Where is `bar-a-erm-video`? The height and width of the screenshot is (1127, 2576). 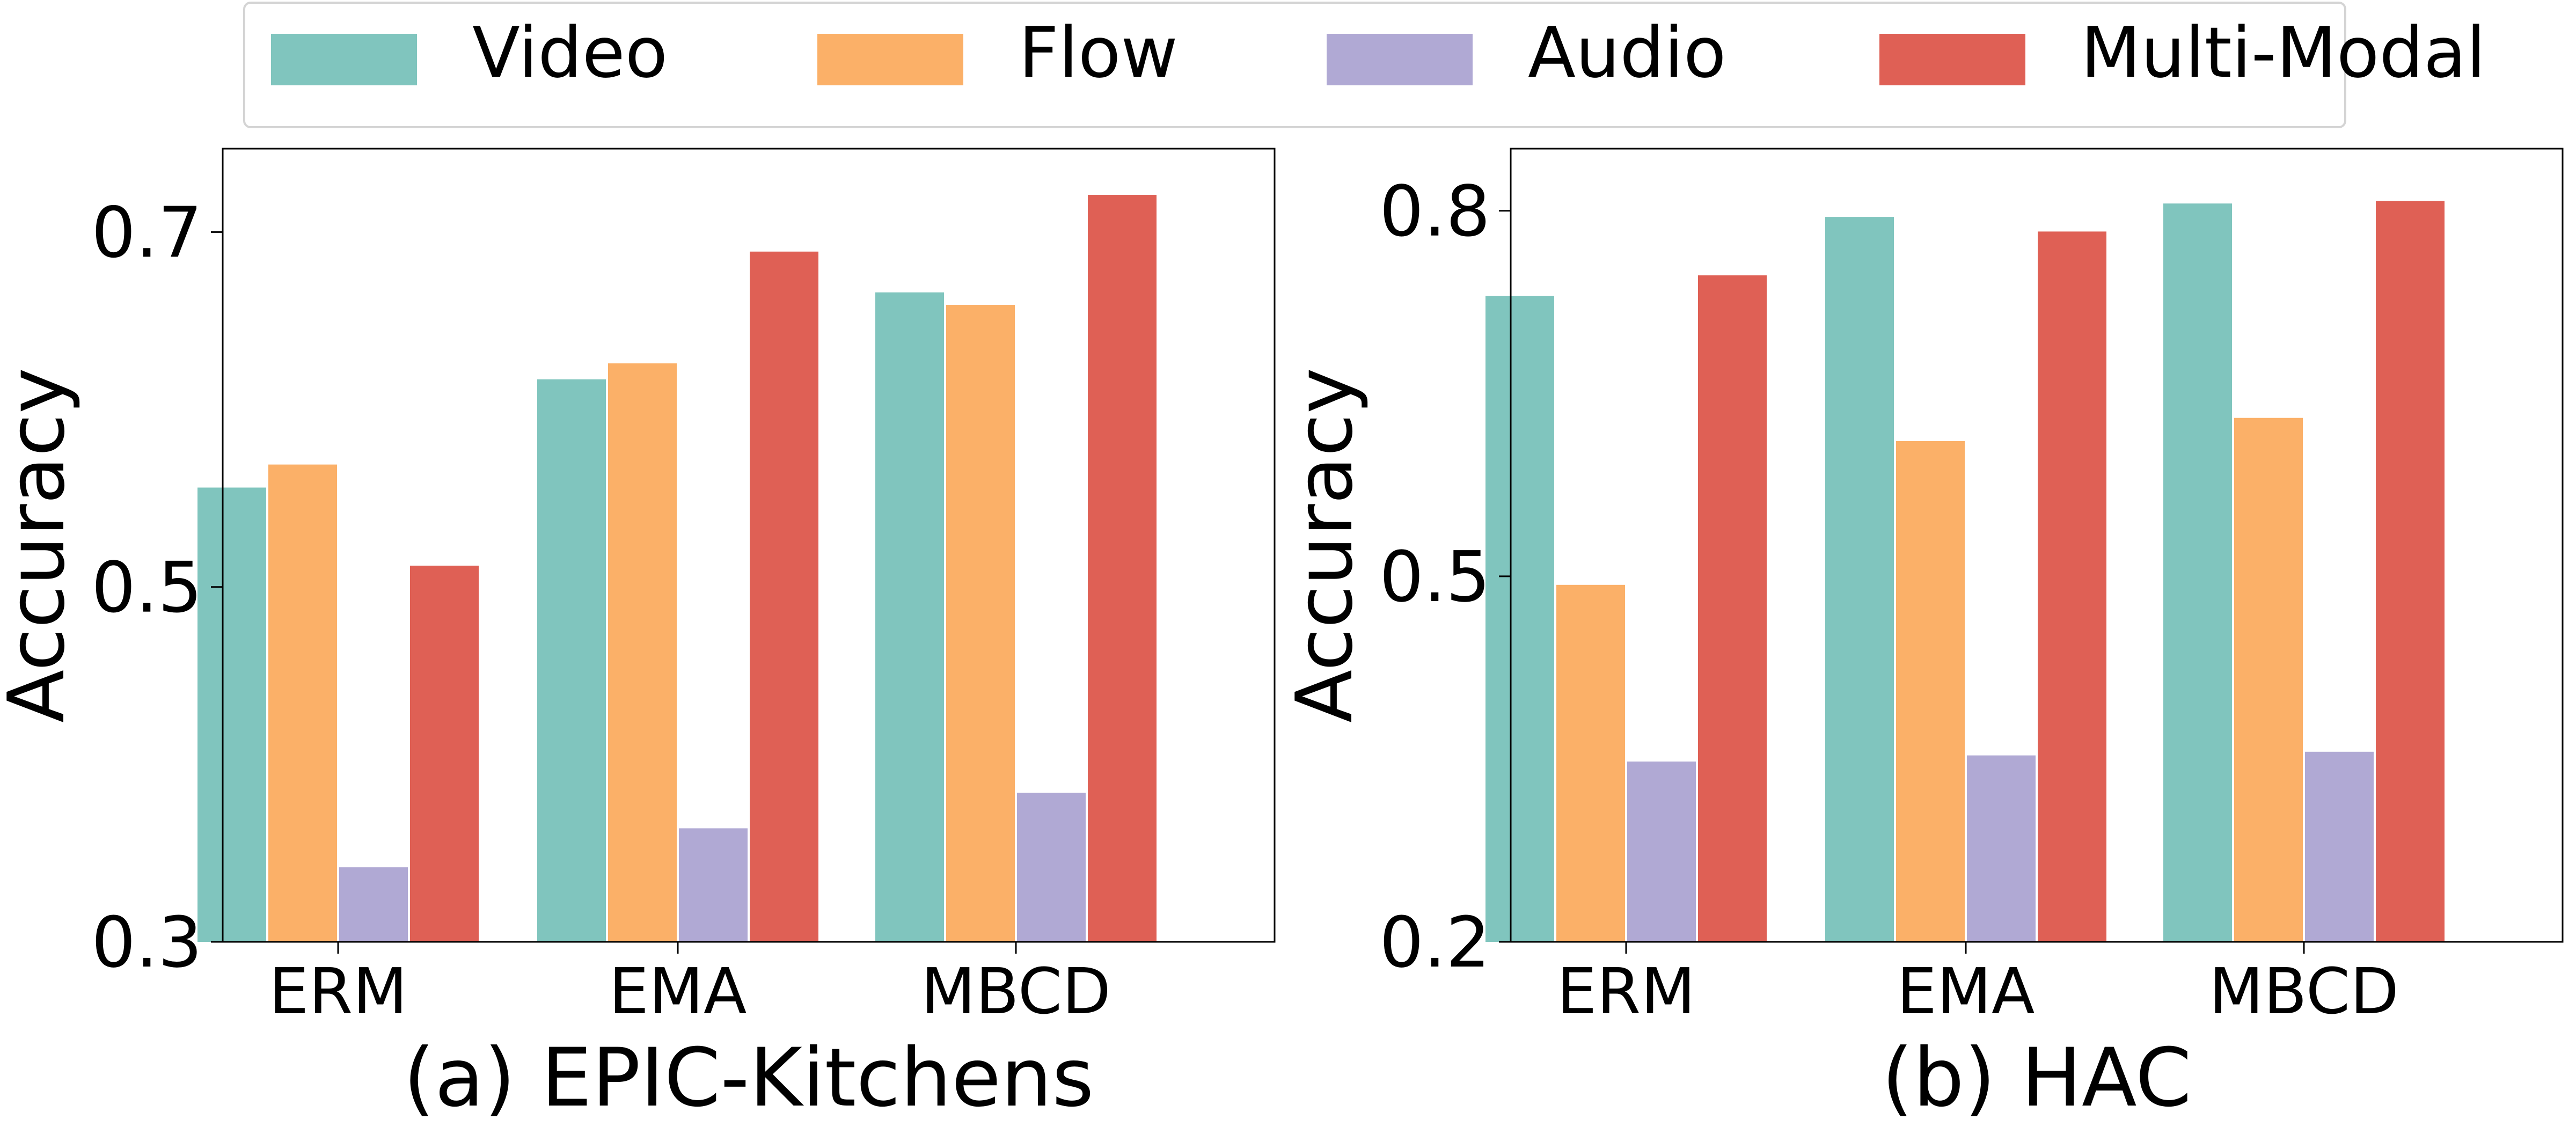
bar-a-erm-video is located at coordinates (231, 714).